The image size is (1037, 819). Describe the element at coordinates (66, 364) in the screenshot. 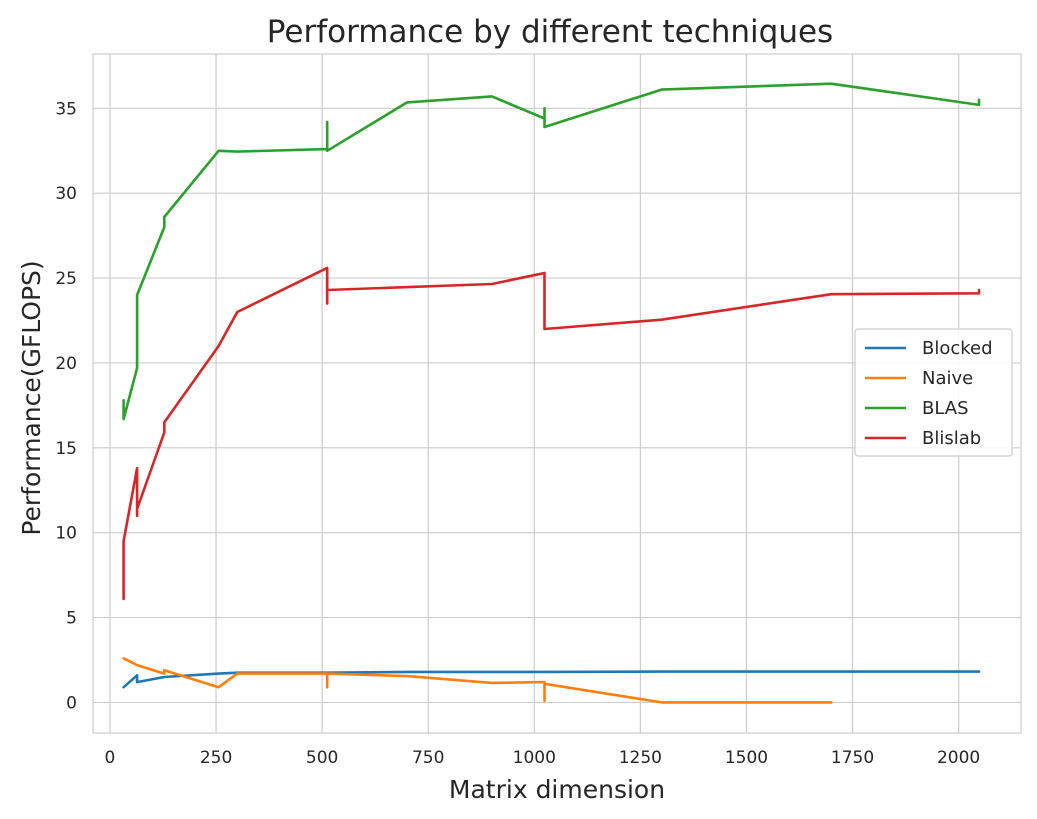

I see `y-tick-label: 20` at that location.